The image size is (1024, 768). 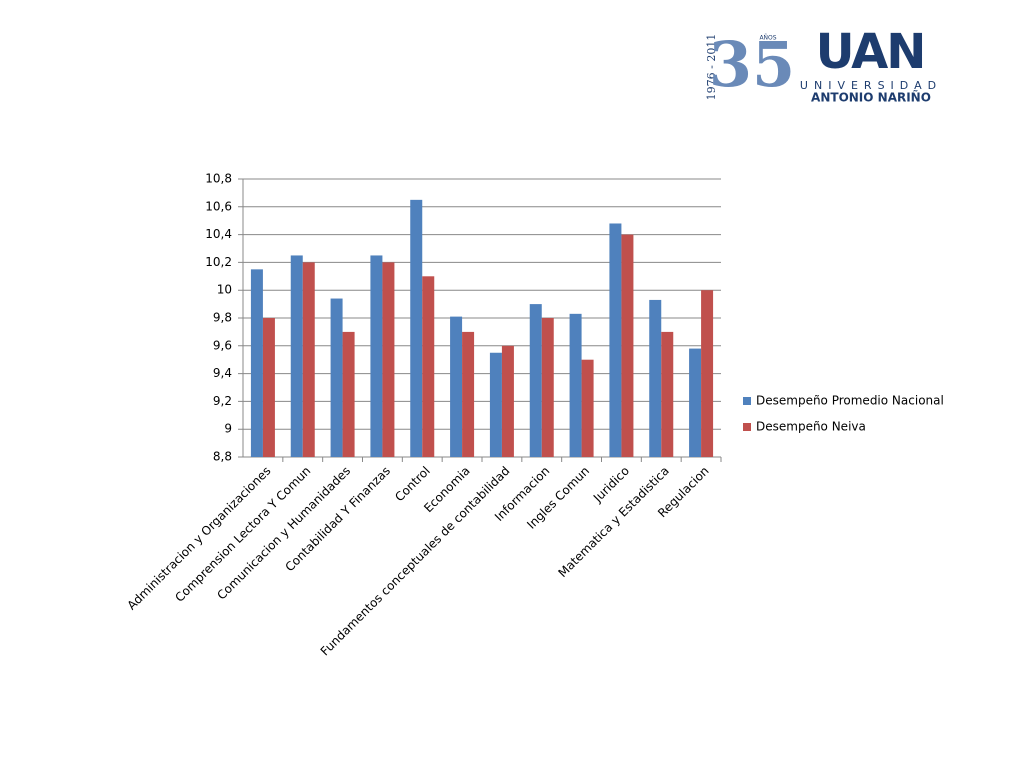 What do you see at coordinates (218, 179) in the screenshot?
I see `y-tick-label: 10,8` at bounding box center [218, 179].